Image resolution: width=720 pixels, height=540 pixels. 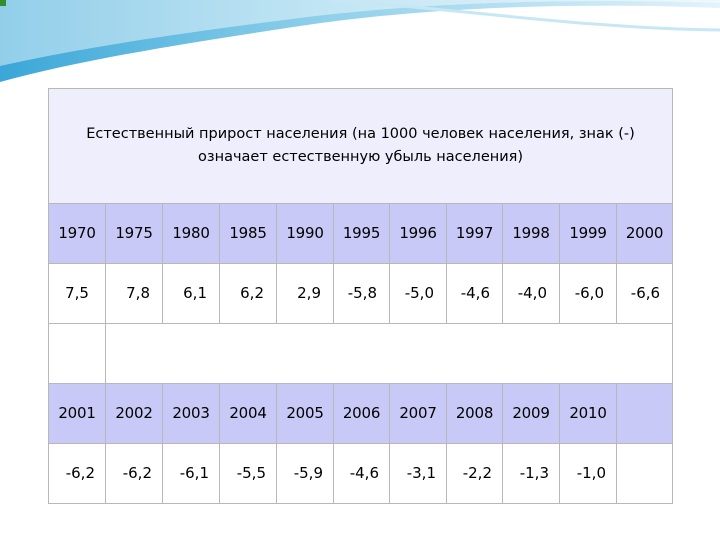 What do you see at coordinates (191, 413) in the screenshot?
I see `year-cell: 2003` at bounding box center [191, 413].